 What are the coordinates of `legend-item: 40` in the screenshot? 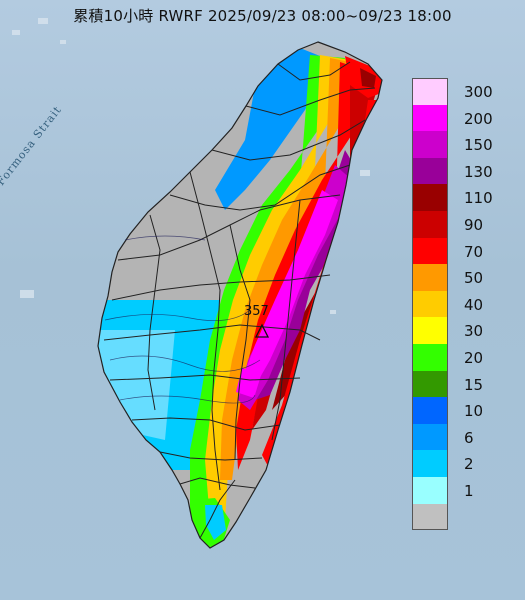 It's located at (467, 304).